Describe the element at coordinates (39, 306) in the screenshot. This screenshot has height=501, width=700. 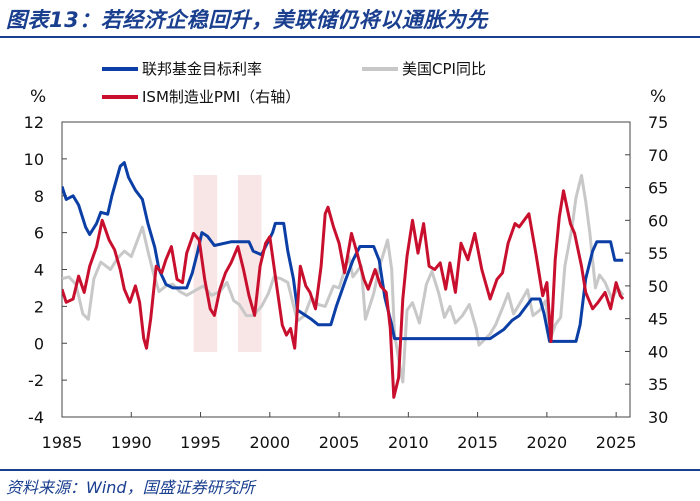
I see `left-tick-label: 2` at that location.